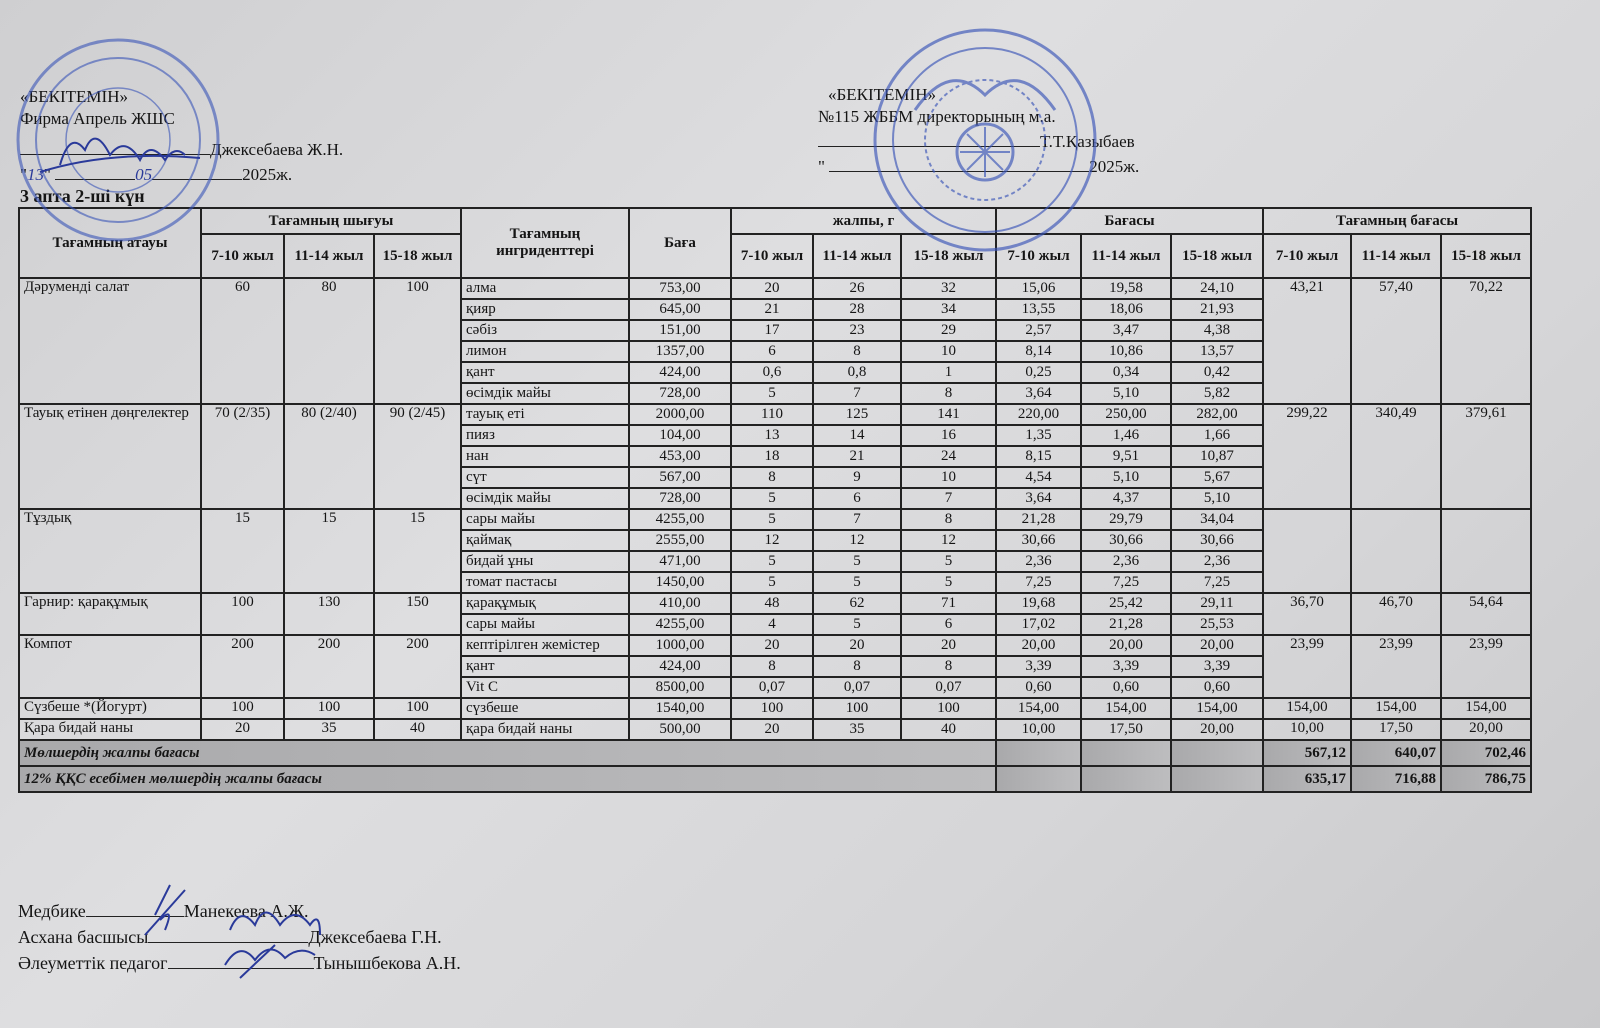 This screenshot has height=1028, width=1600. What do you see at coordinates (545, 393) in the screenshot?
I see `ingredient-name: өсімдік майы` at bounding box center [545, 393].